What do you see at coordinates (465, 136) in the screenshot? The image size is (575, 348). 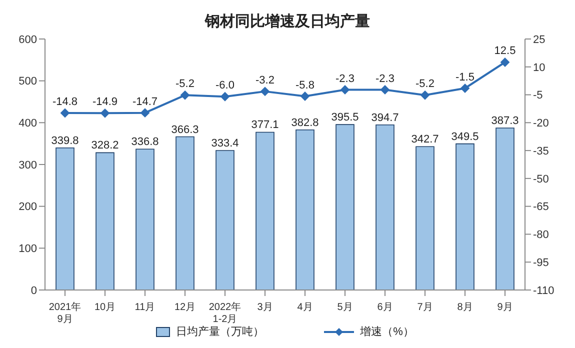 I see `data-label: 349.5` at bounding box center [465, 136].